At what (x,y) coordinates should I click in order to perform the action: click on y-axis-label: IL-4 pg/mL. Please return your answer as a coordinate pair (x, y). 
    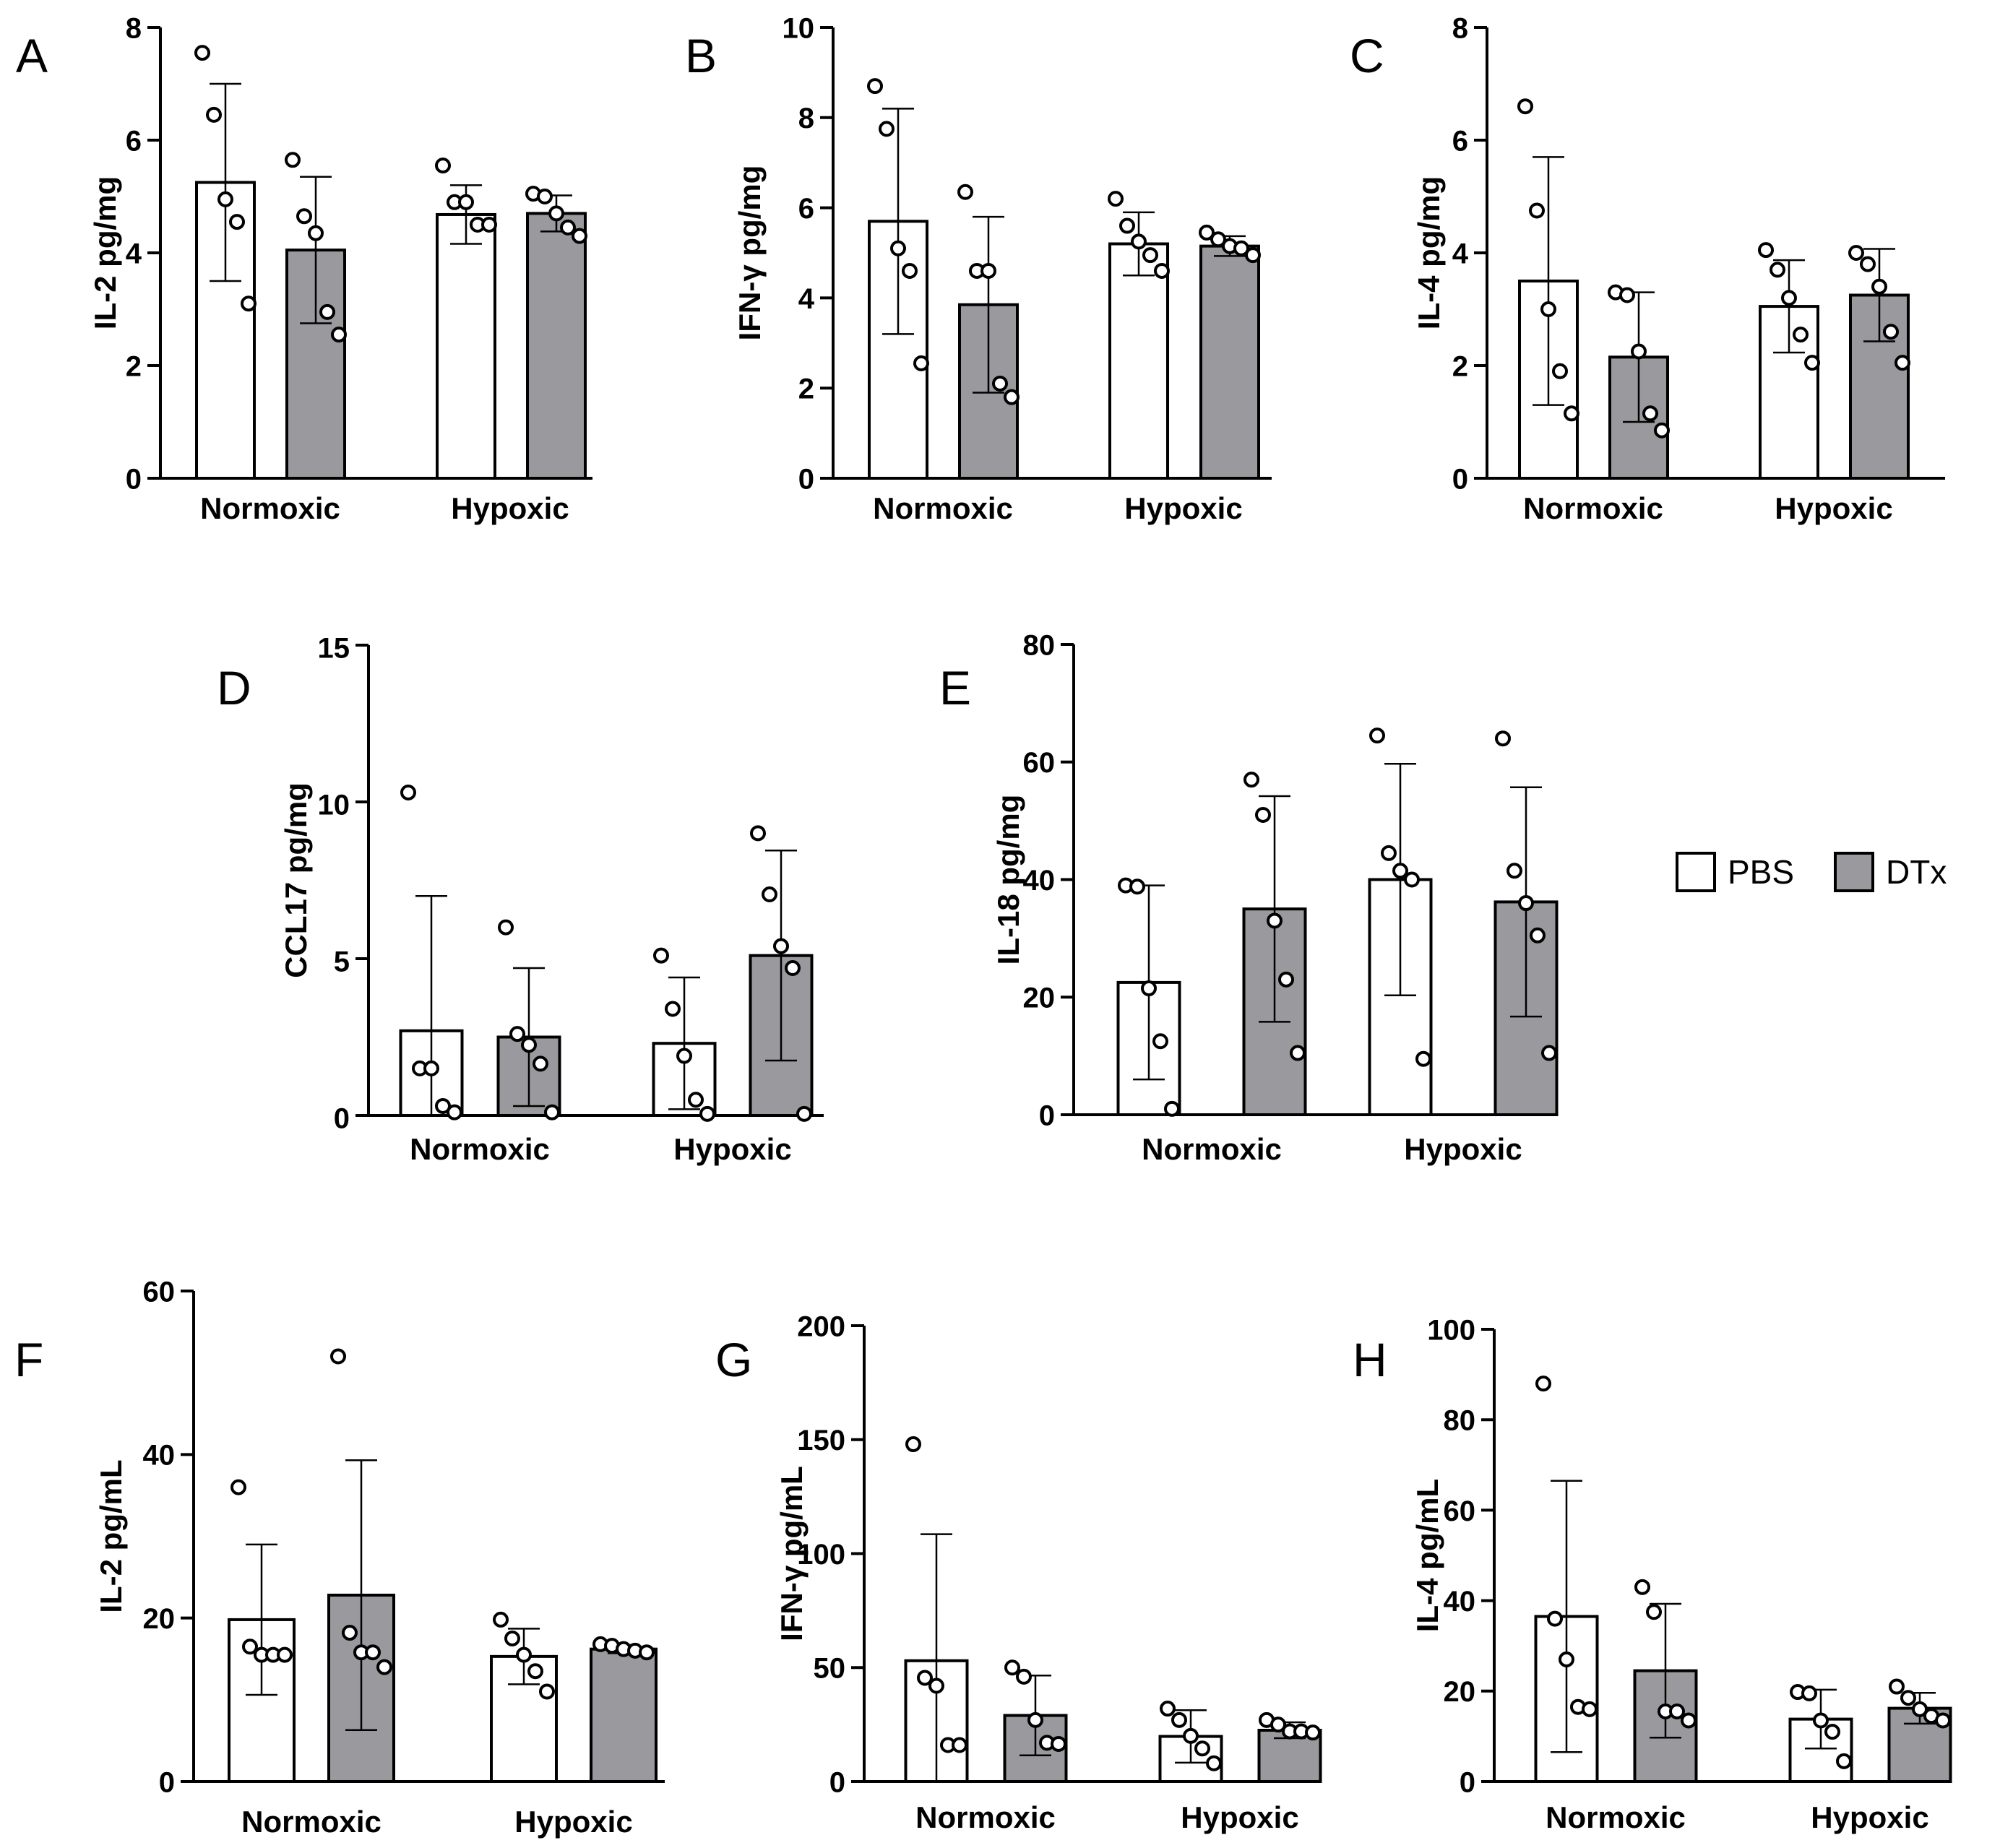
    Looking at the image, I should click on (1427, 1555).